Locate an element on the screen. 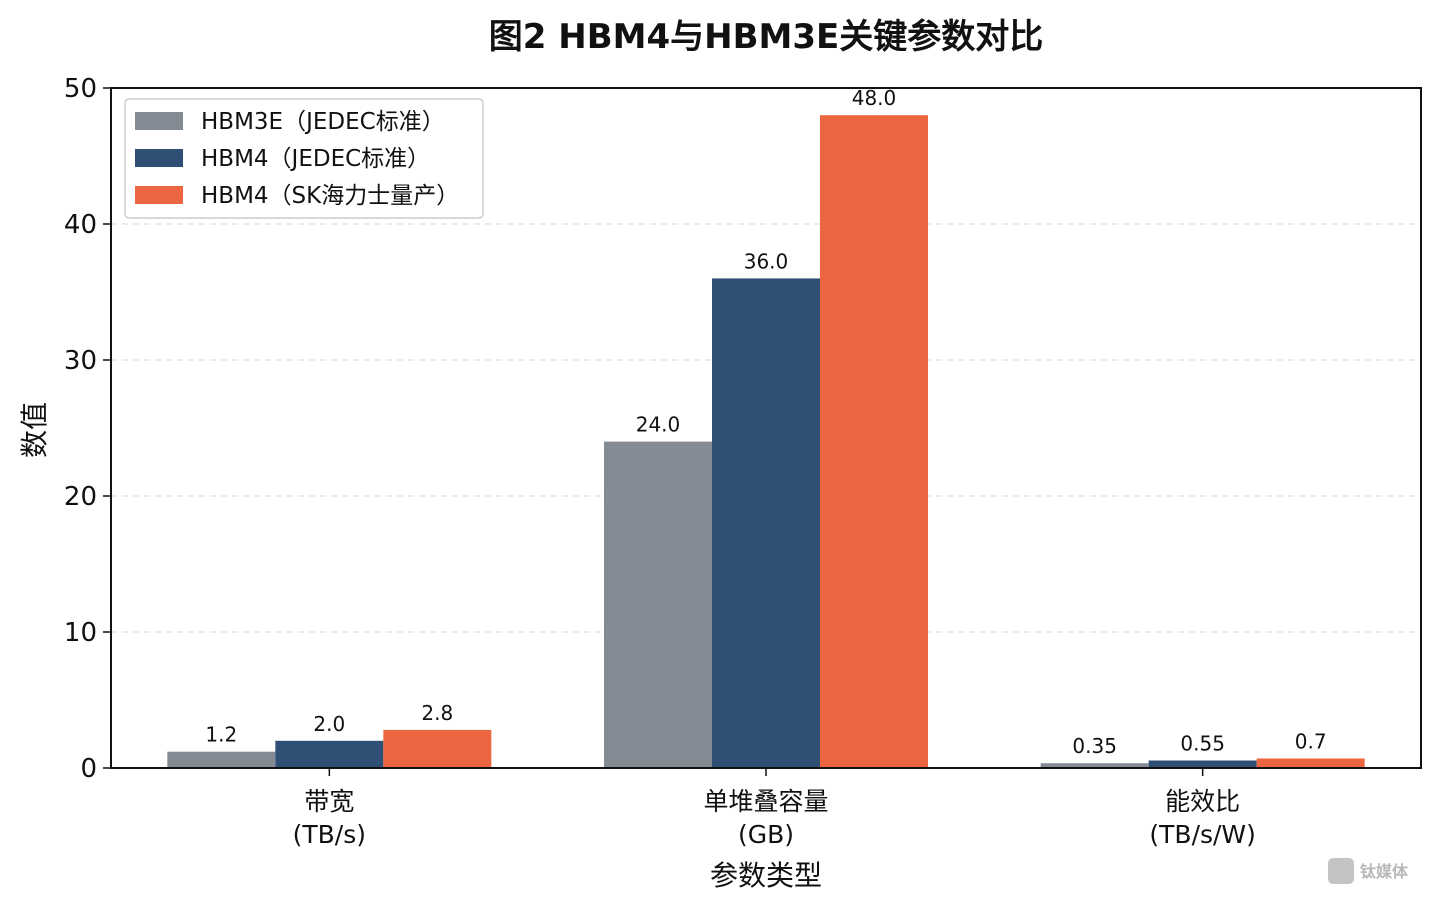 The image size is (1440, 915). x-tick-label: (TB/s) is located at coordinates (329, 834).